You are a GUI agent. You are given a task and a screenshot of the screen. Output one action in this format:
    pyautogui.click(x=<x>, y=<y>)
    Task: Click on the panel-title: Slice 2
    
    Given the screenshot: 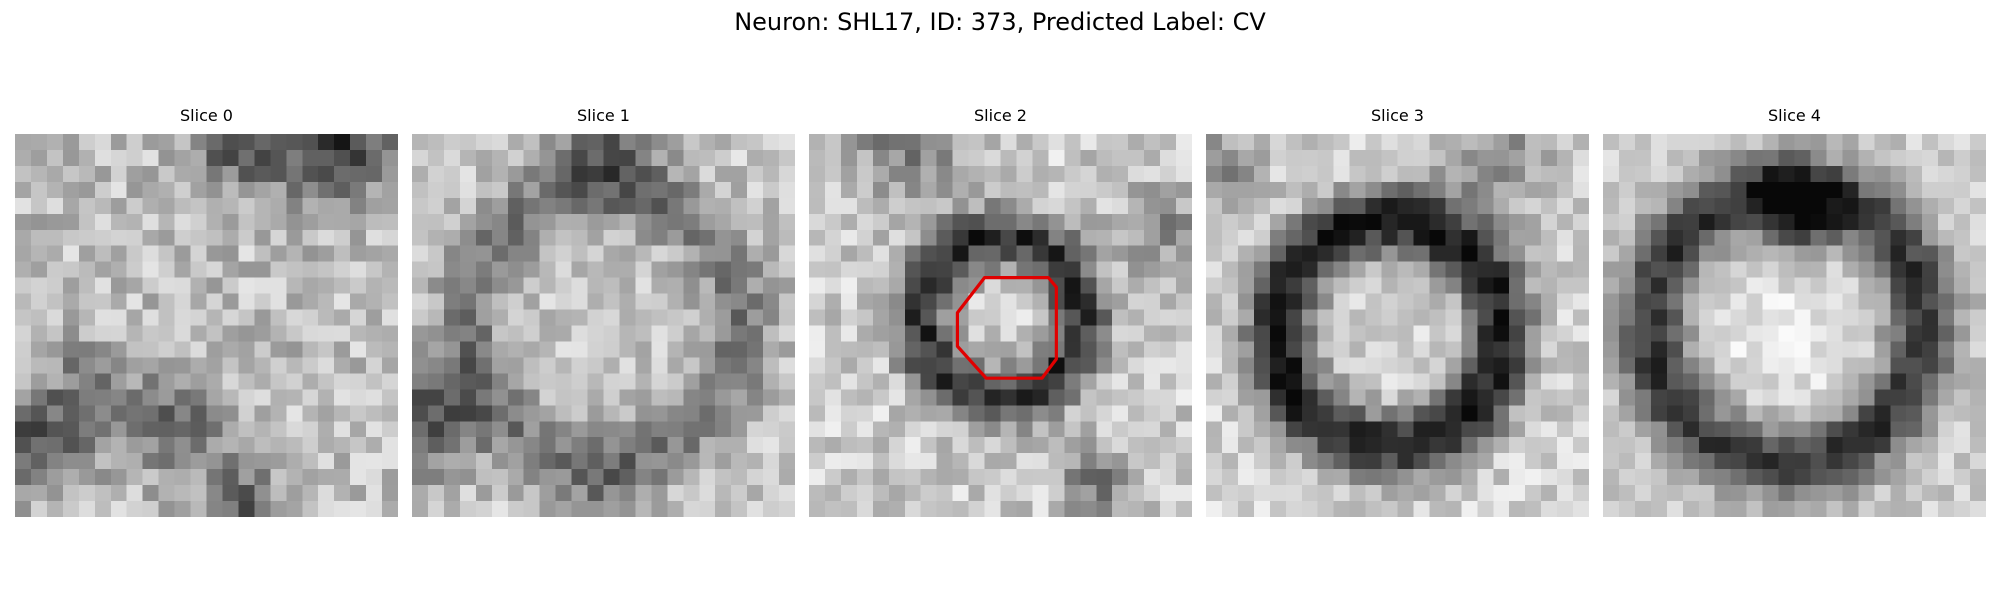 What is the action you would take?
    pyautogui.click(x=1000, y=115)
    